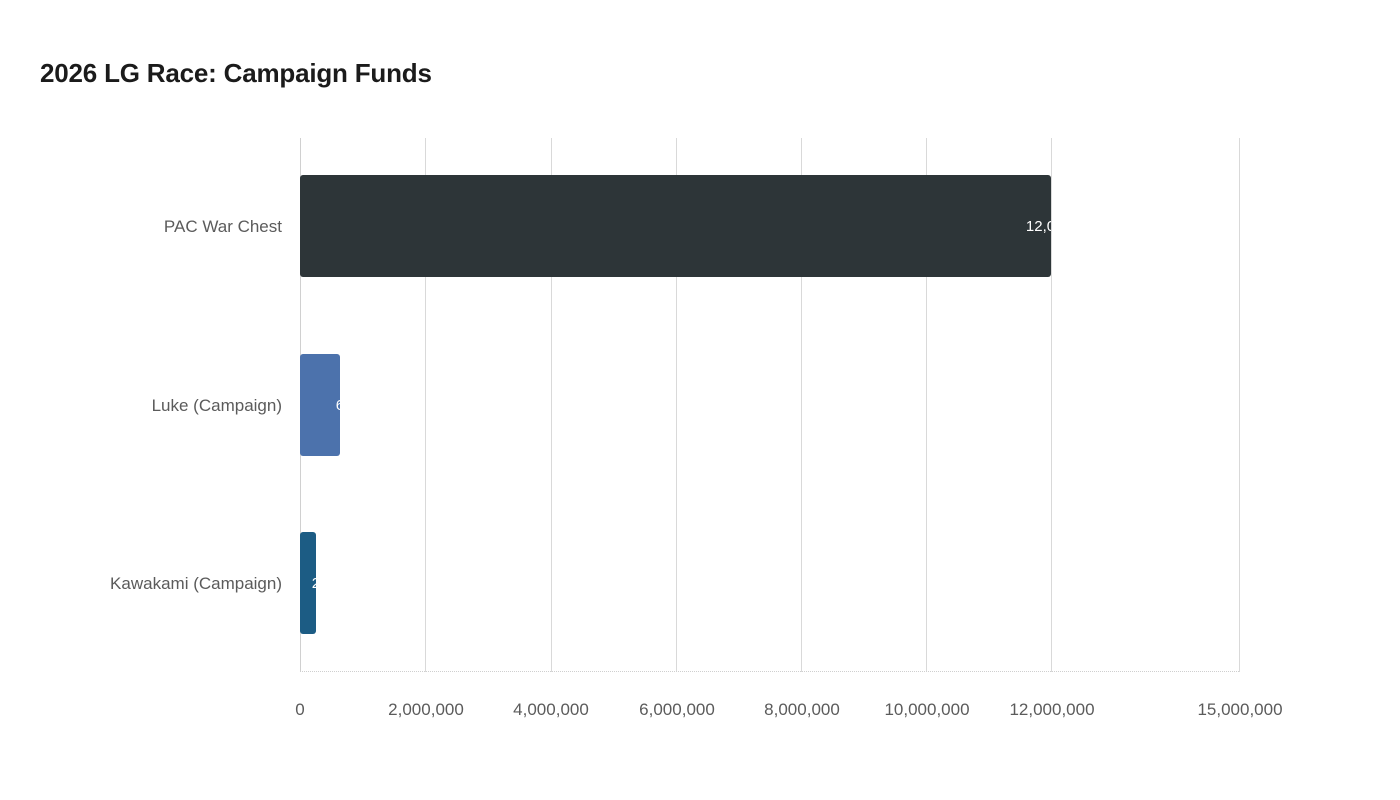 This screenshot has width=1400, height=800. Describe the element at coordinates (1240, 709) in the screenshot. I see `x-tick-label: 15,000,000` at that location.